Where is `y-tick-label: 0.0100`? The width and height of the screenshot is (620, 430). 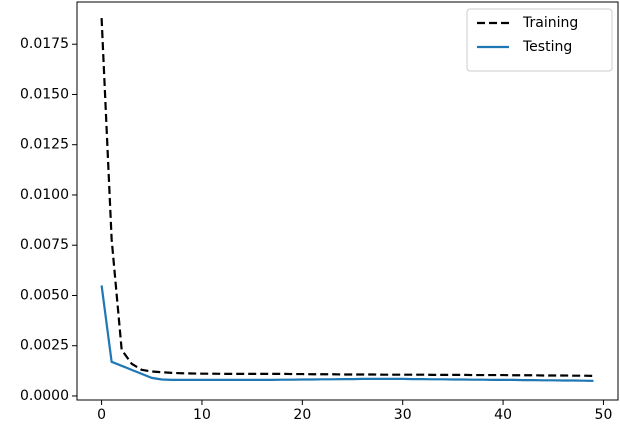
y-tick-label: 0.0100 is located at coordinates (44, 195).